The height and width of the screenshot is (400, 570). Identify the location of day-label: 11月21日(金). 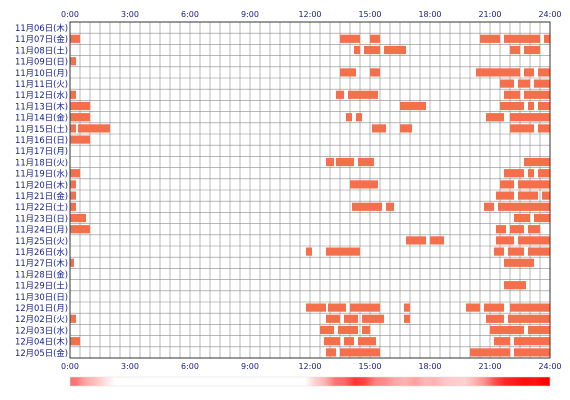
(41, 196).